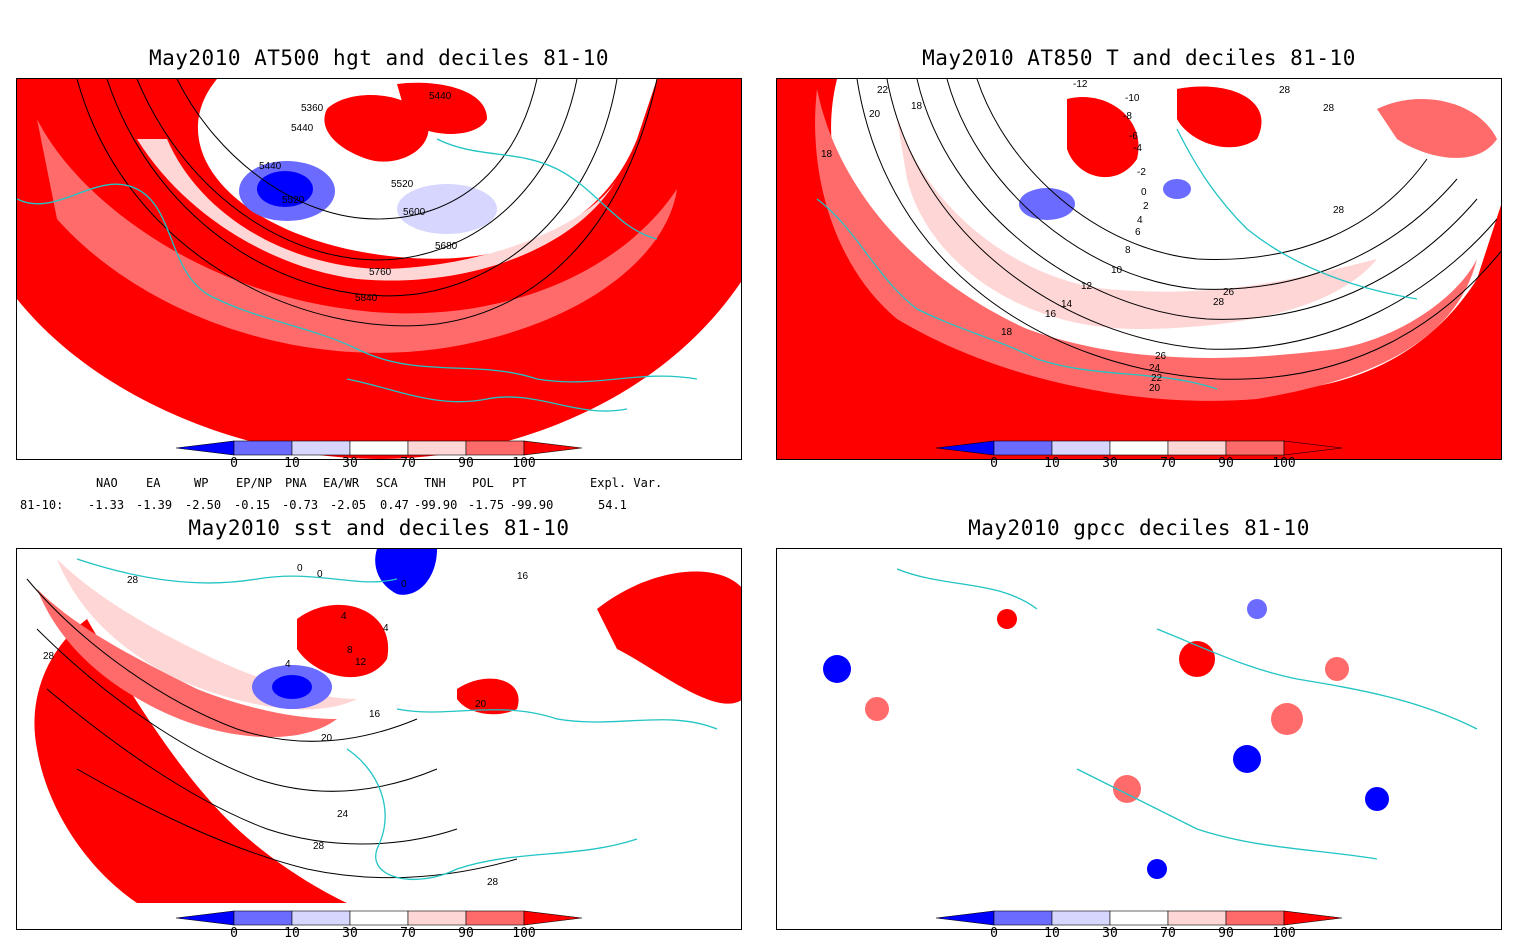 The height and width of the screenshot is (941, 1520). I want to click on index-name: EA/WR, so click(341, 483).